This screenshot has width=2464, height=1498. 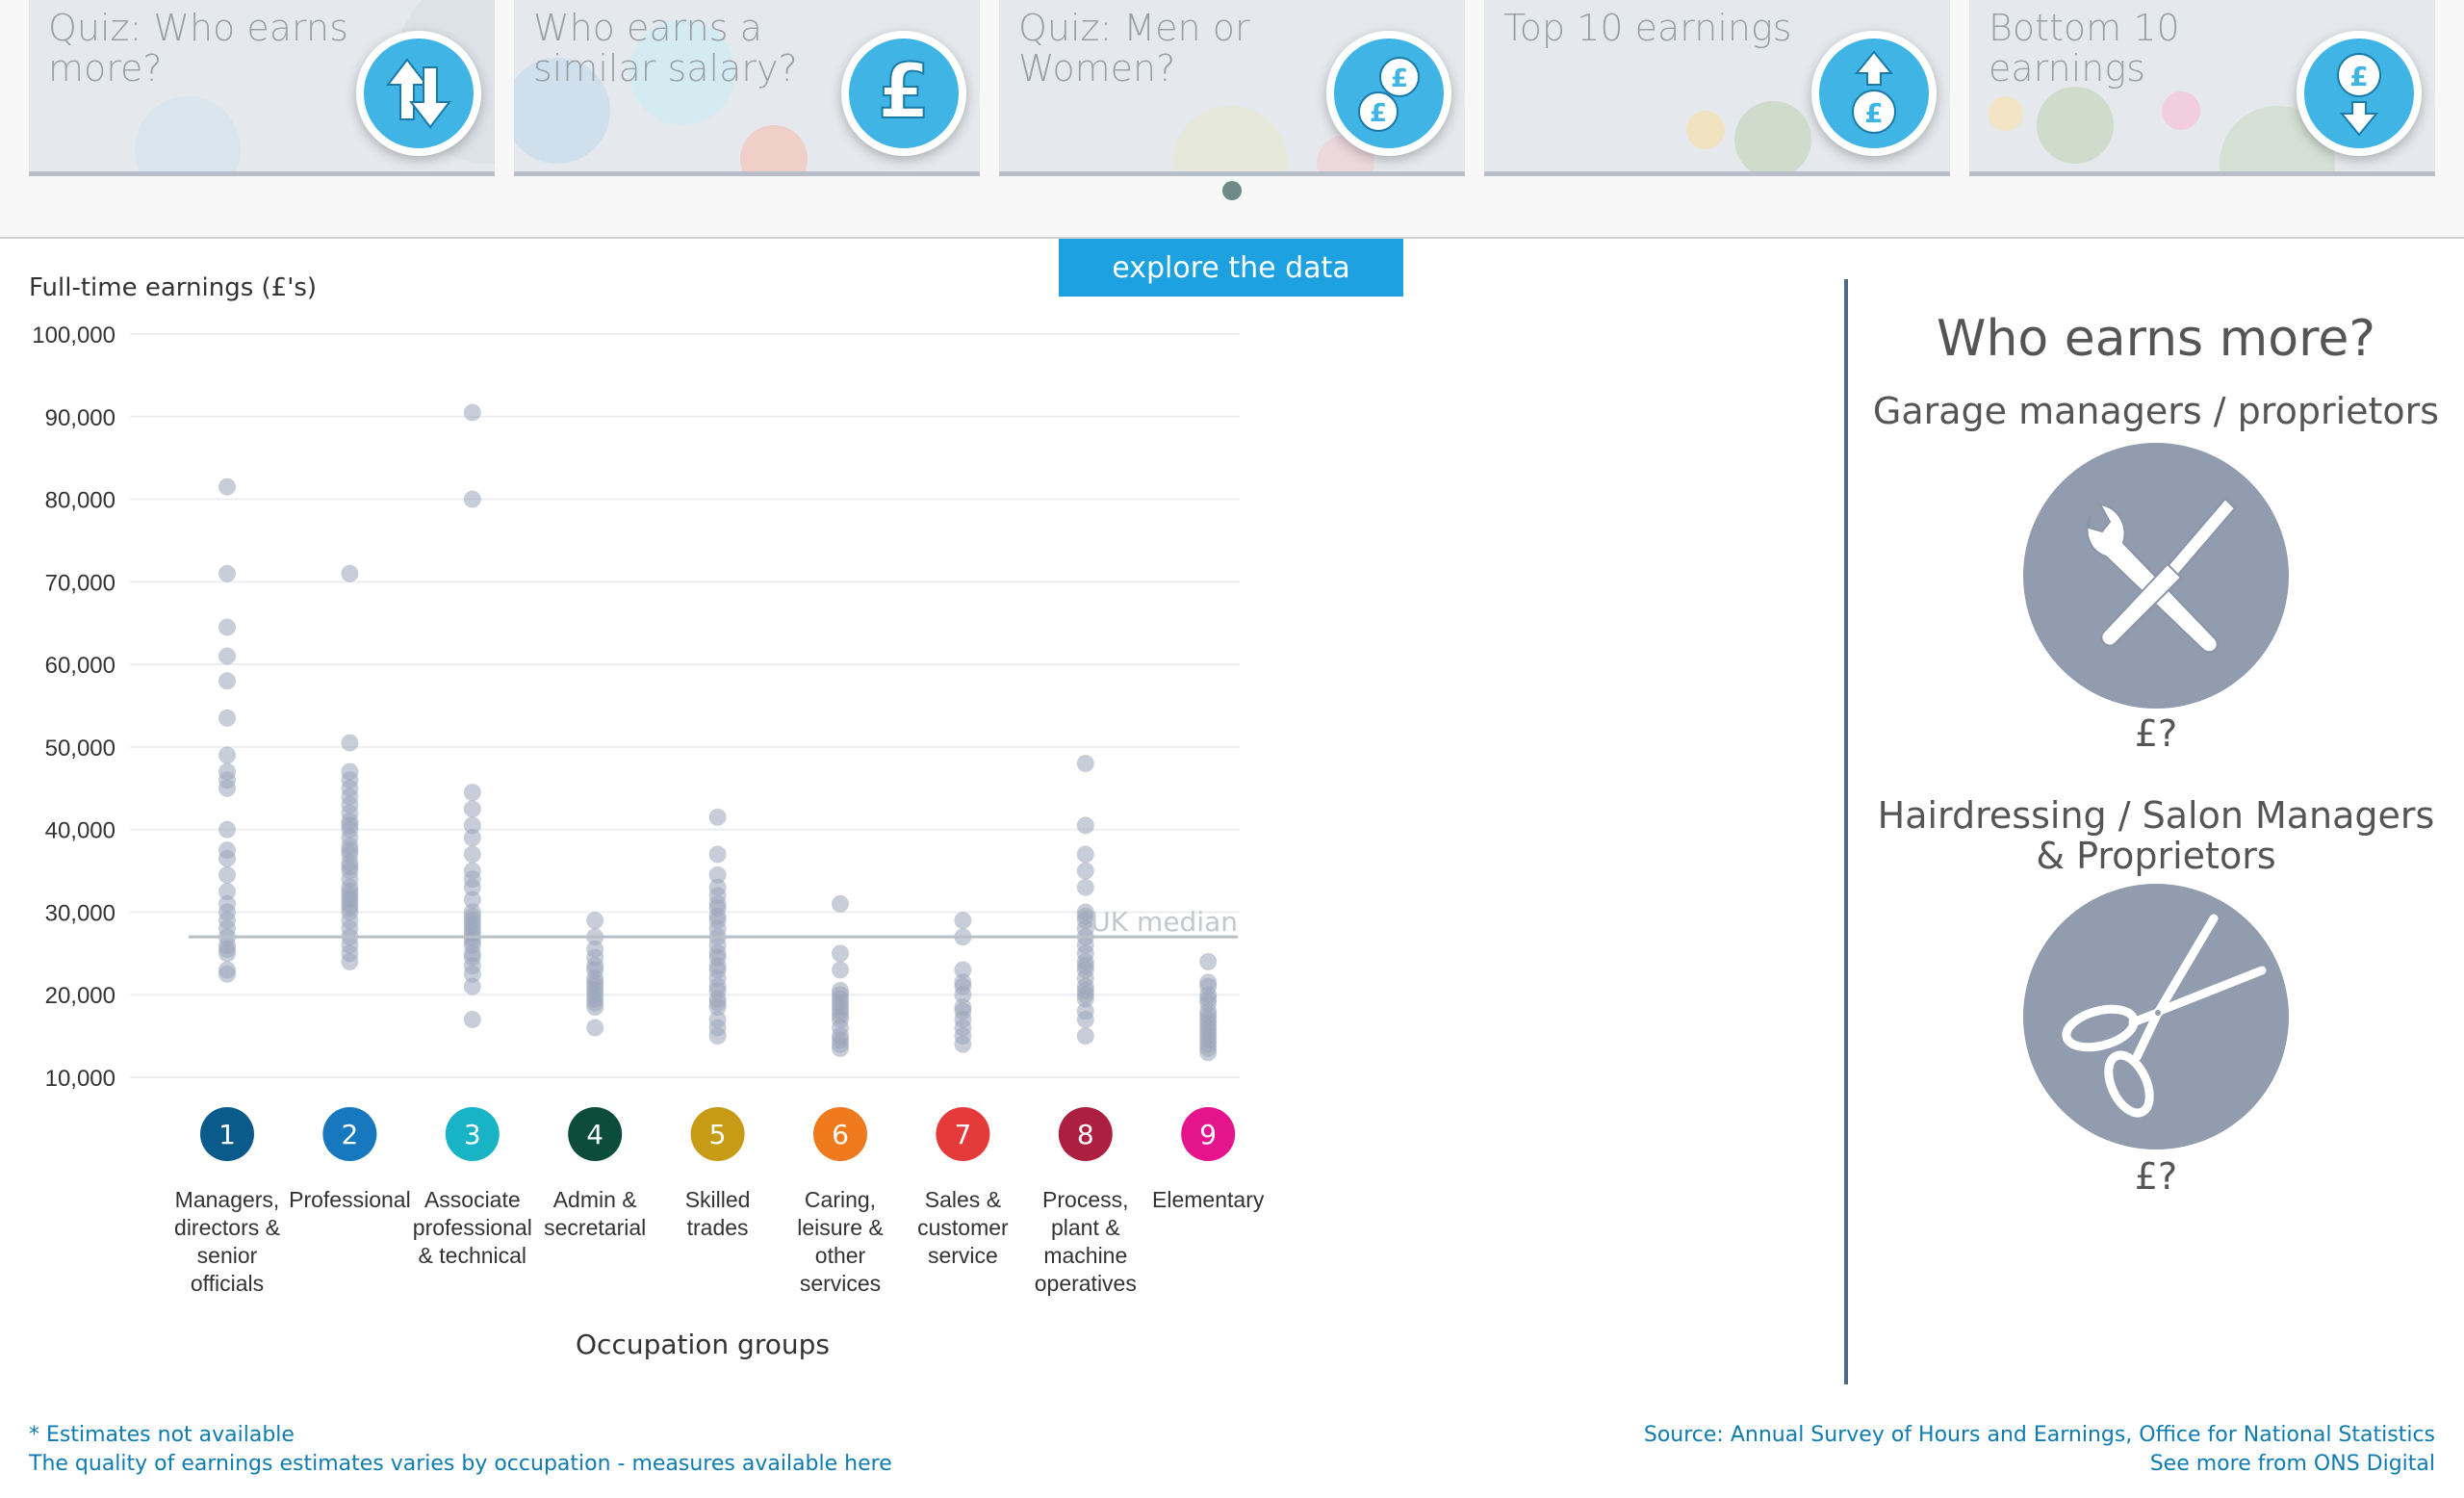 I want to click on group-number: 5, so click(x=718, y=1134).